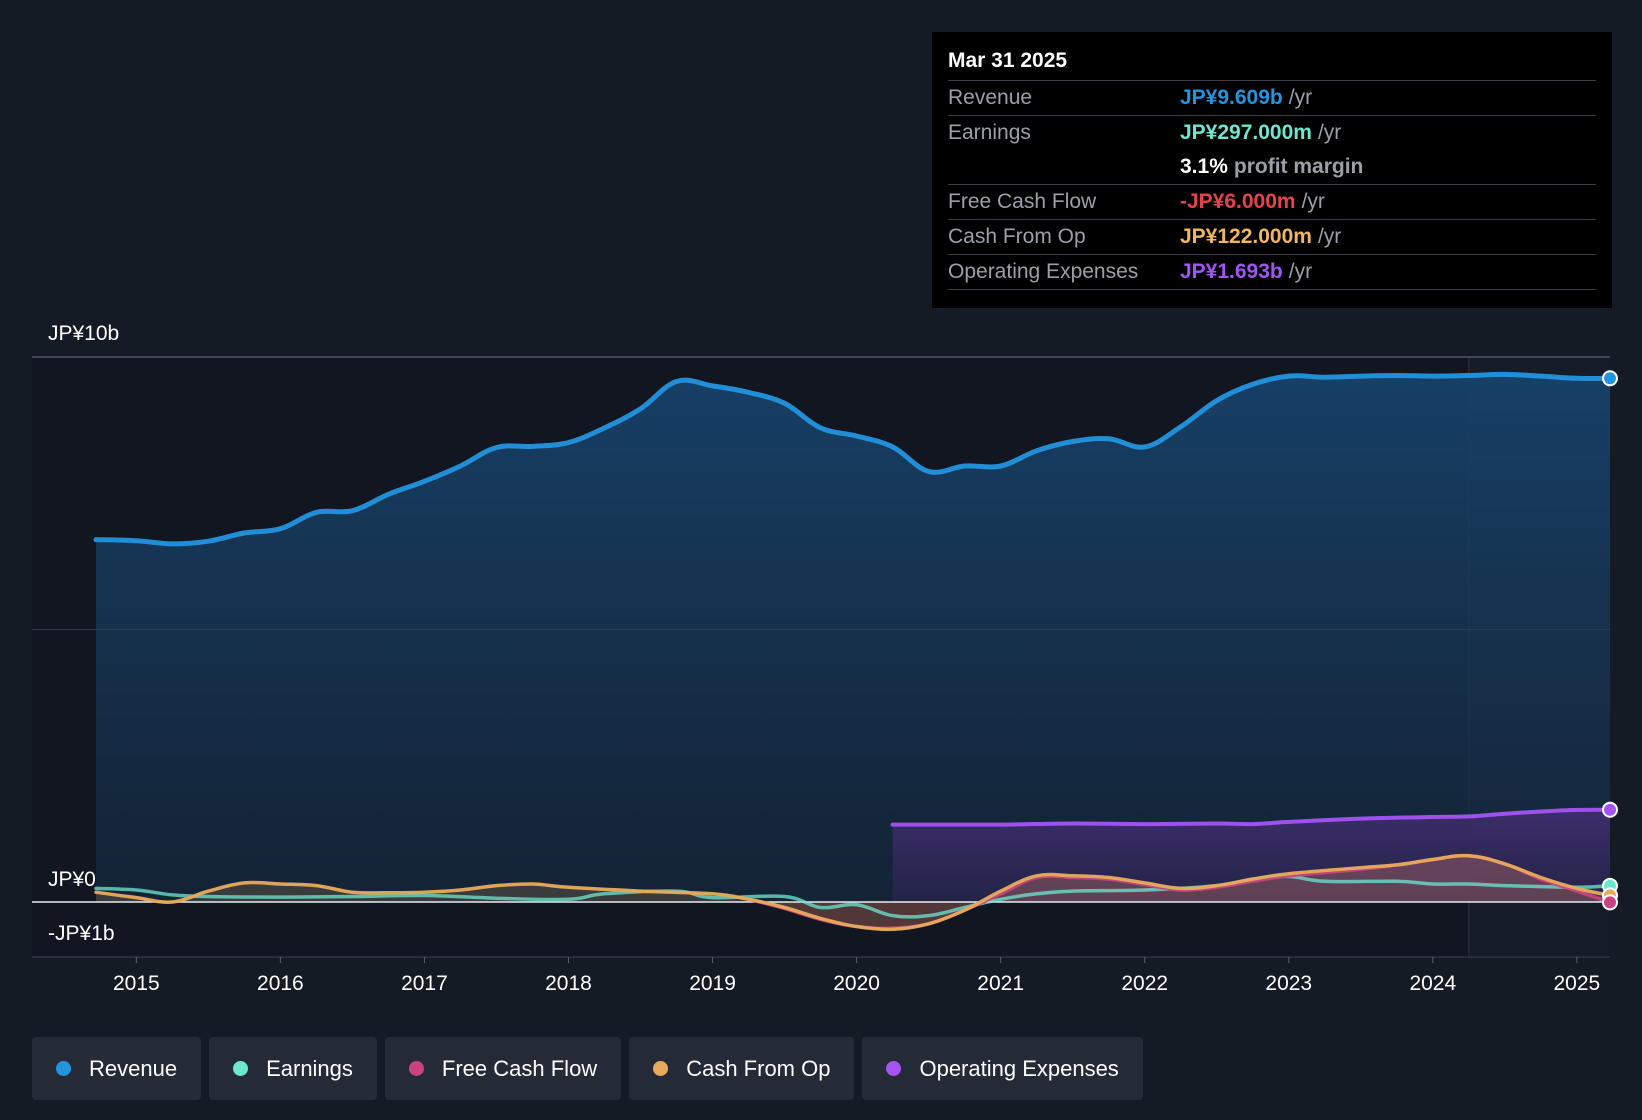 The height and width of the screenshot is (1120, 1642). What do you see at coordinates (1144, 983) in the screenshot?
I see `x-tick-label: 2022` at bounding box center [1144, 983].